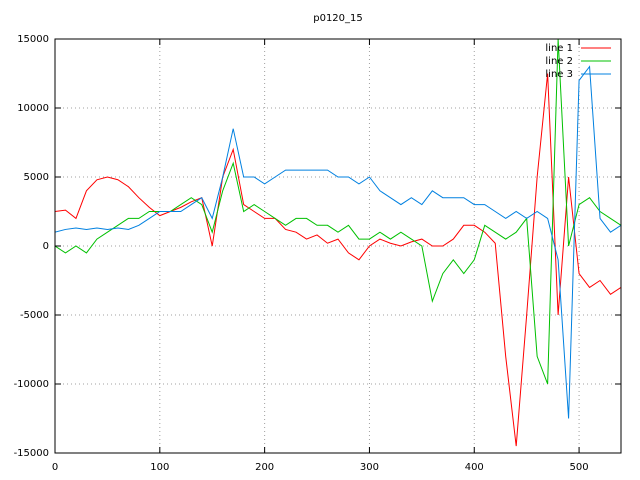 The image size is (640, 480). What do you see at coordinates (36, 177) in the screenshot?
I see `y-tick-label: 5000` at bounding box center [36, 177].